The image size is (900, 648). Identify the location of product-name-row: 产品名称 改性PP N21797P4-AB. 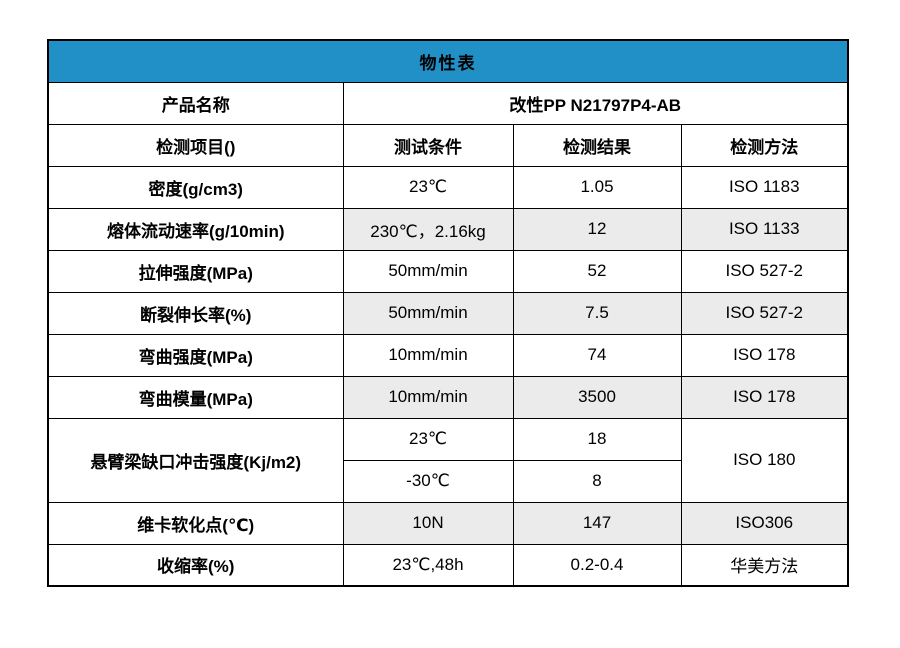
(448, 103).